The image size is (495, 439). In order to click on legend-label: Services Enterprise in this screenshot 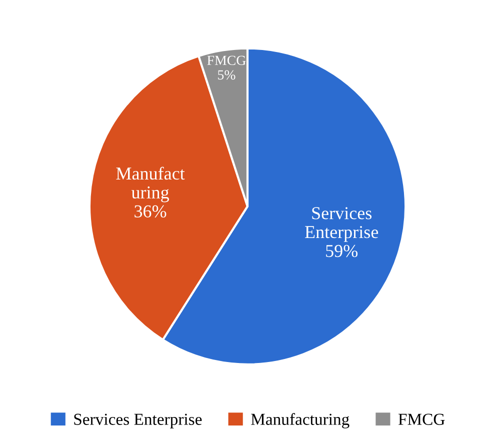, I will do `click(138, 421)`.